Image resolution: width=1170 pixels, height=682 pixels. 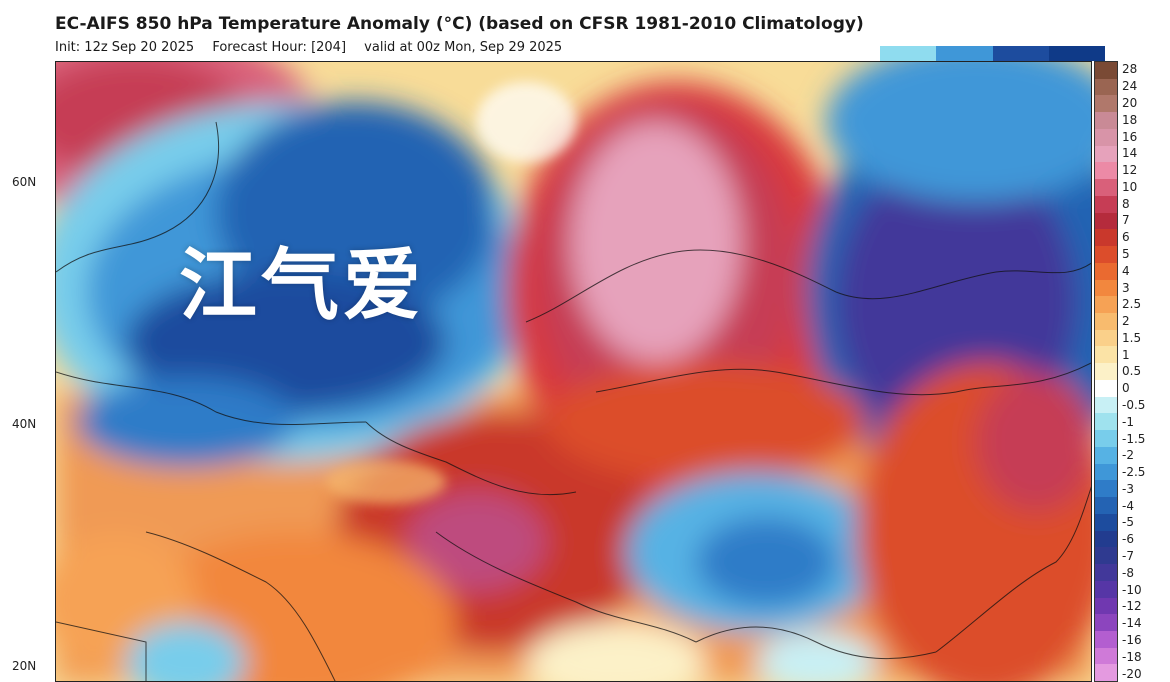 What do you see at coordinates (1132, 589) in the screenshot?
I see `color-scale-label: -10` at bounding box center [1132, 589].